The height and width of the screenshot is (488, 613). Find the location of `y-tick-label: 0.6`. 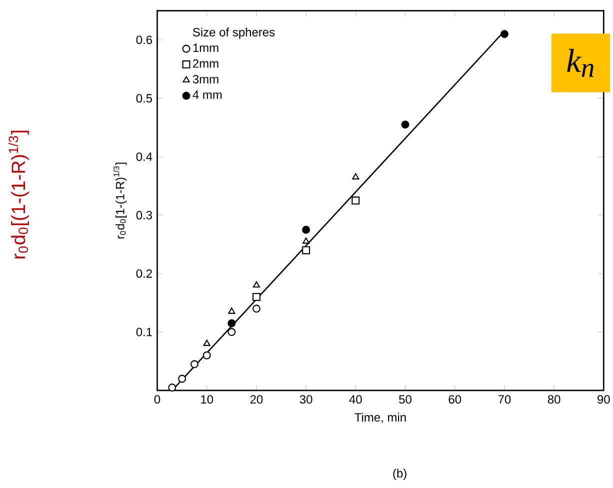

y-tick-label: 0.6 is located at coordinates (144, 40).